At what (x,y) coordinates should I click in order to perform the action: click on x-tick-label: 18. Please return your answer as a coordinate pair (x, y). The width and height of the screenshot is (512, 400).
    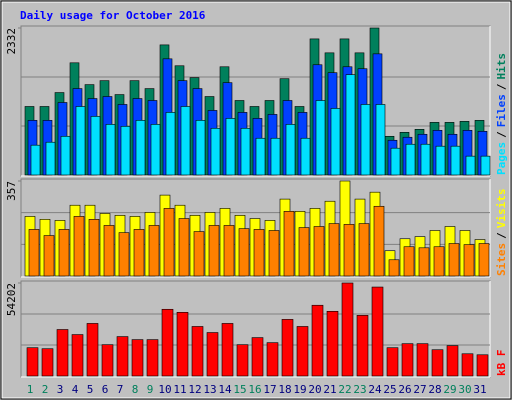
    Looking at the image, I should click on (284, 389).